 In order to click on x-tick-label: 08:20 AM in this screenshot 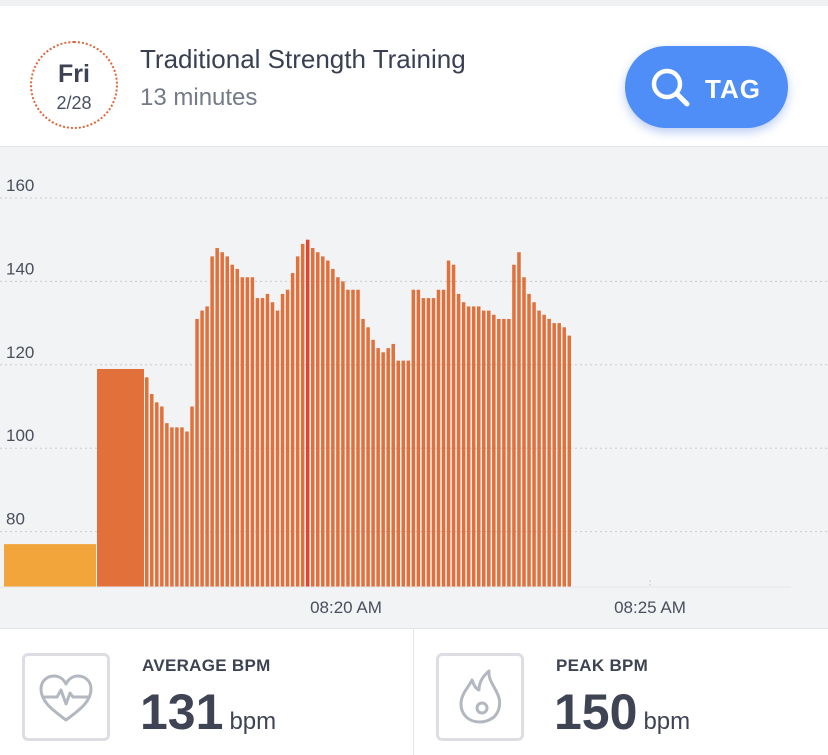, I will do `click(346, 607)`.